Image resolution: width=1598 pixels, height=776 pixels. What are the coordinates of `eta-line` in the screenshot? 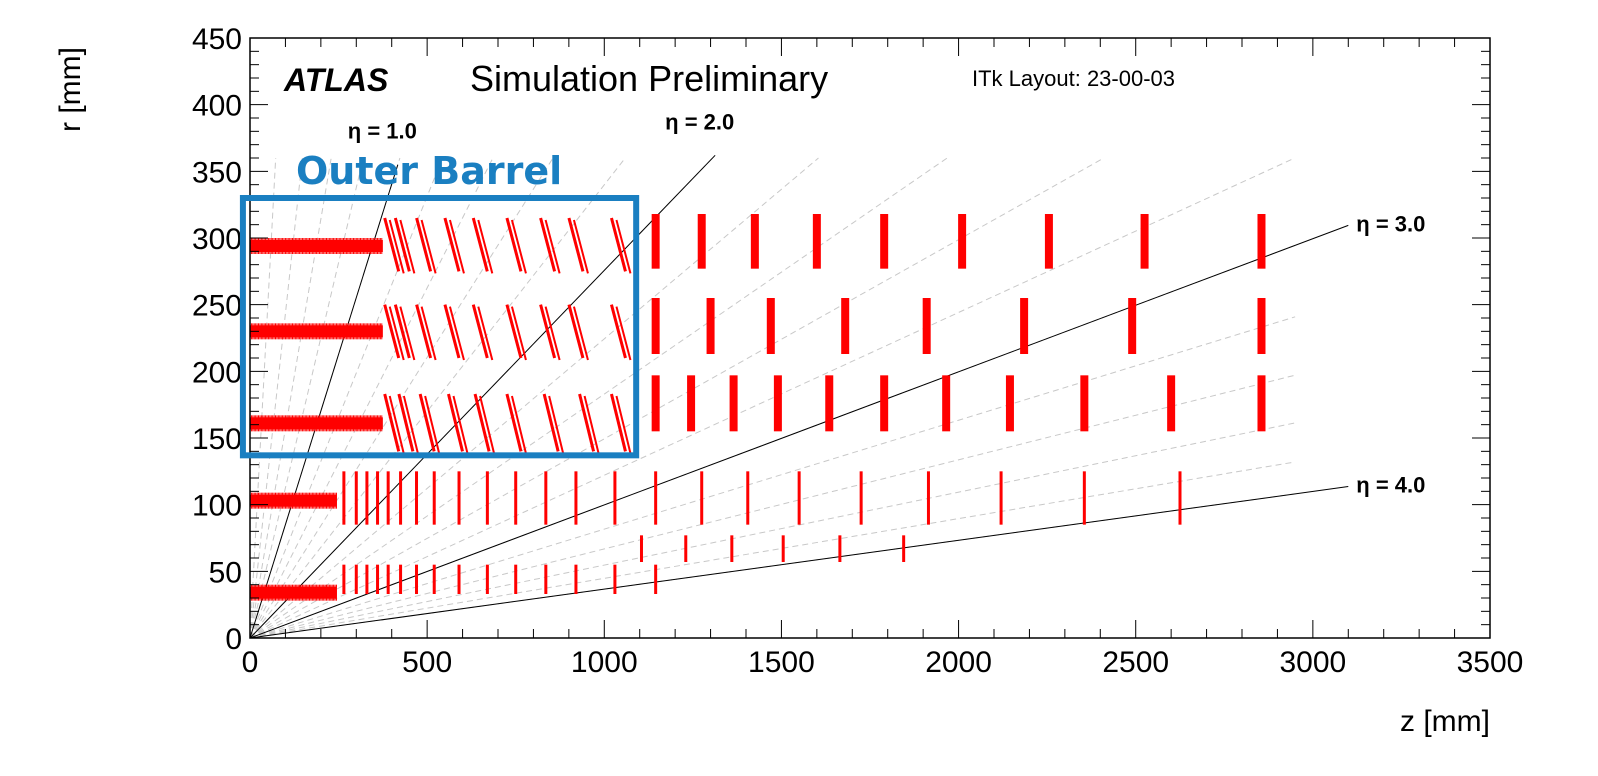 It's located at (799, 562).